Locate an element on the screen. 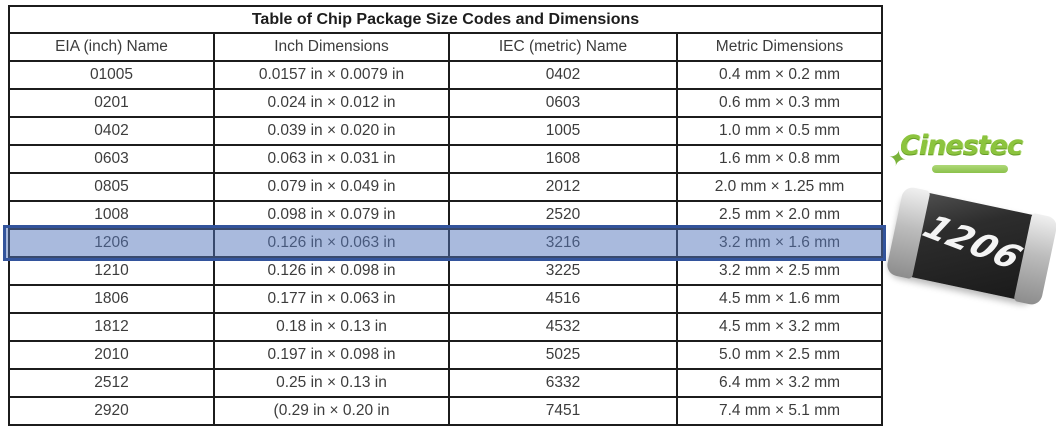 This screenshot has height=432, width=1056. column-header-iec-name: IEC (metric) Name is located at coordinates (563, 47).